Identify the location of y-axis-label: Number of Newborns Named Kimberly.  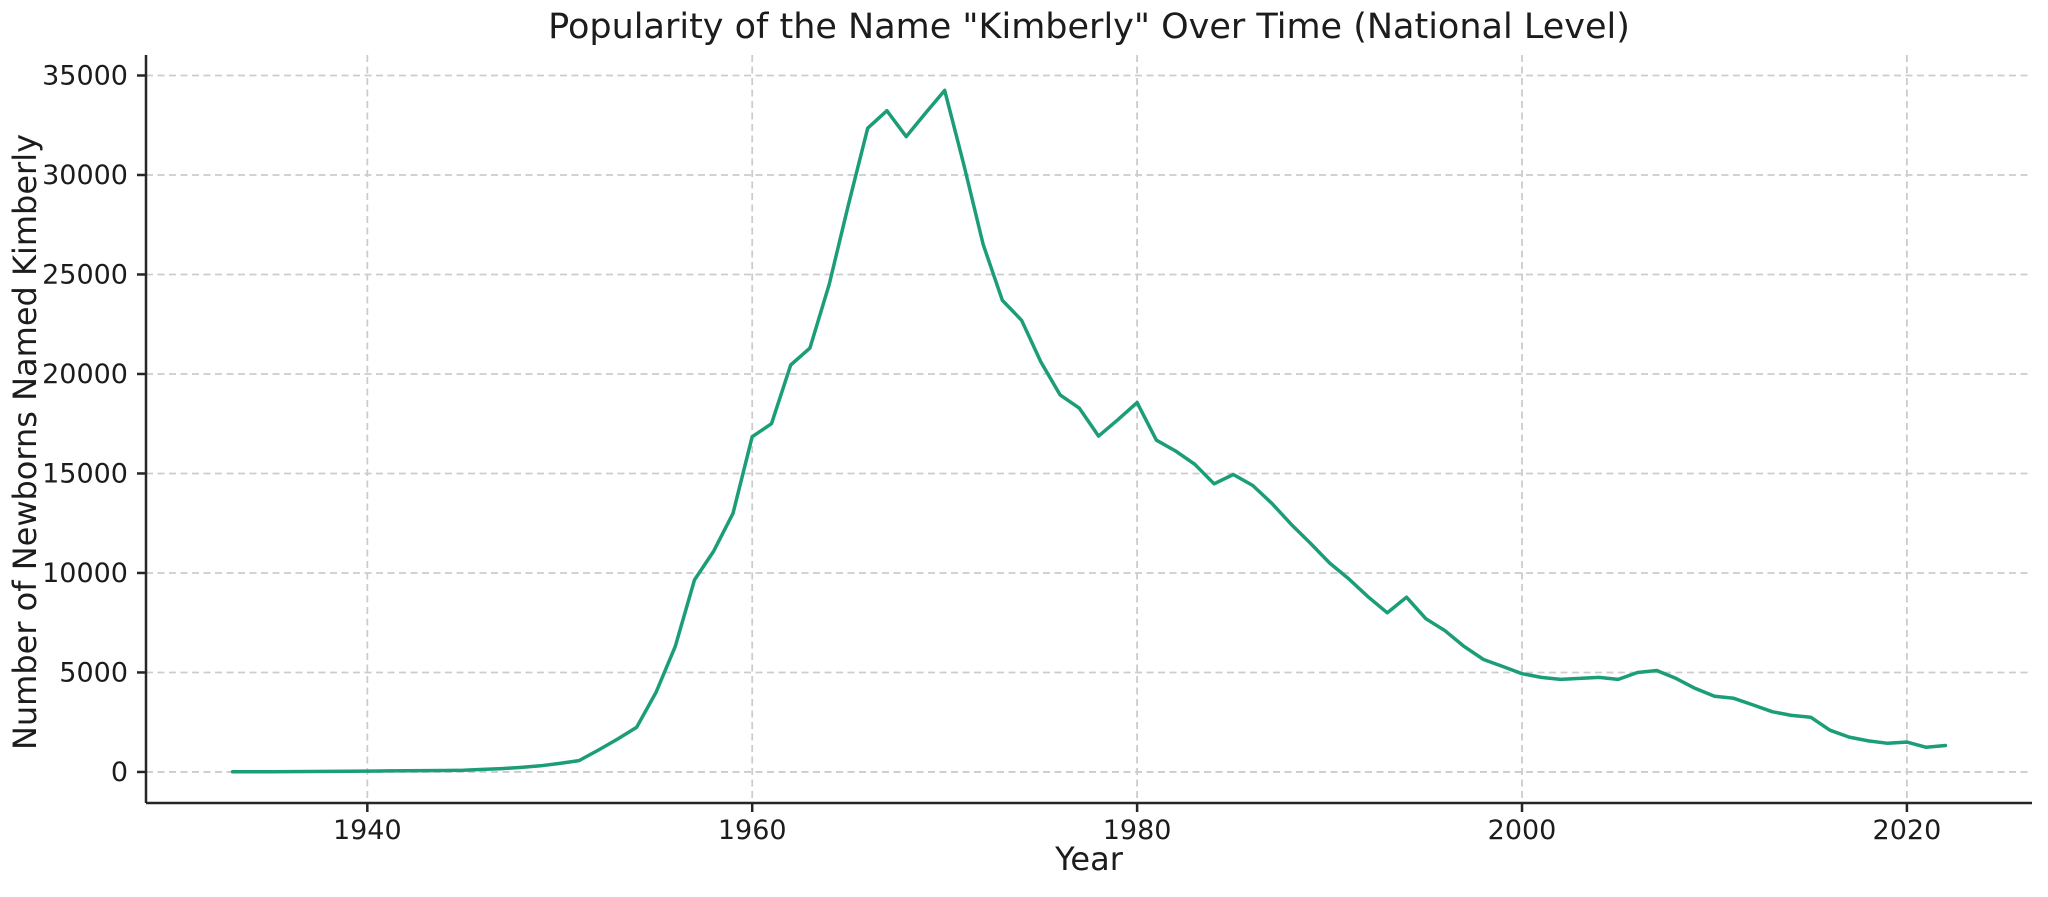
(25, 442).